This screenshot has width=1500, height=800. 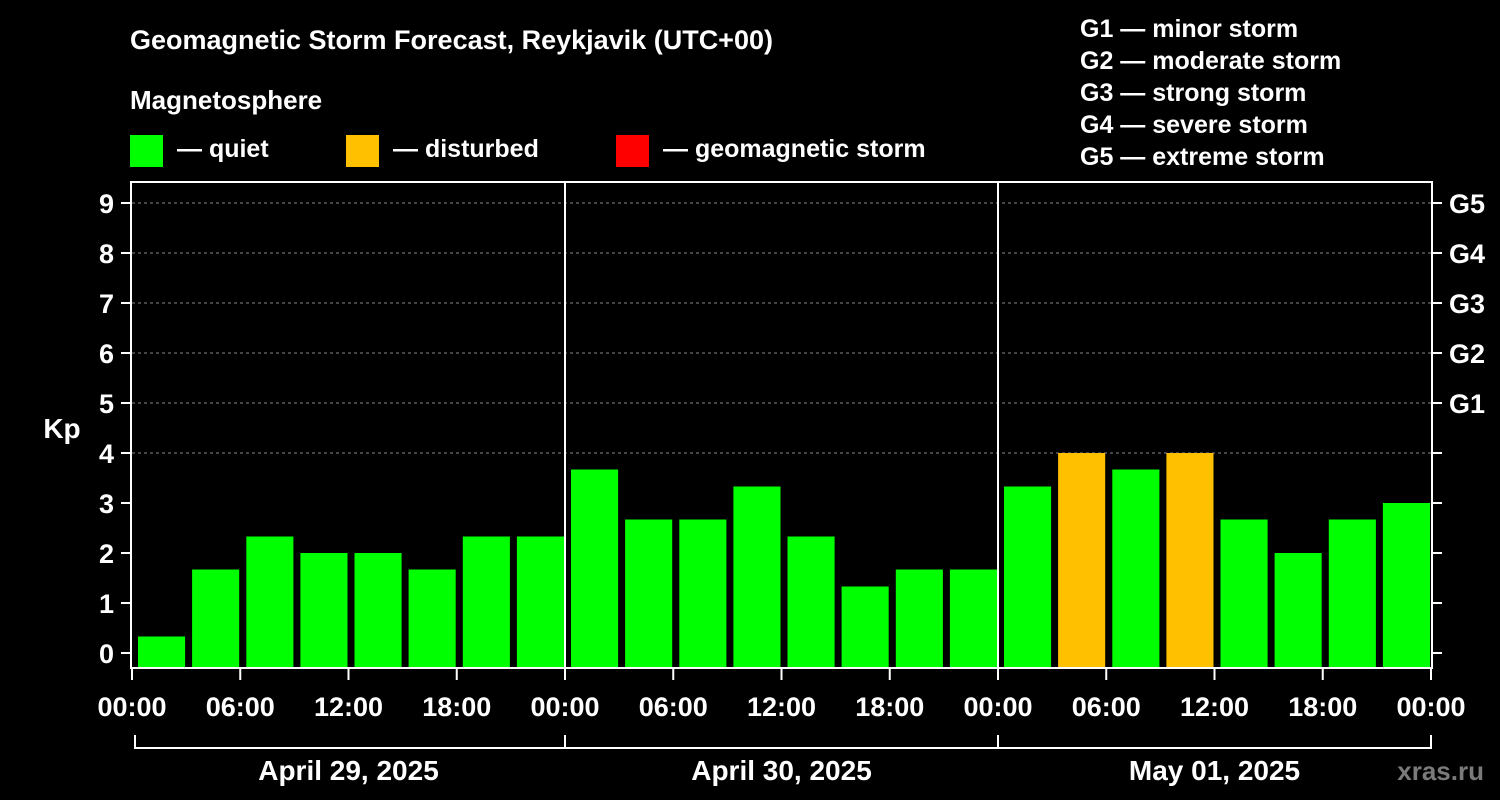 What do you see at coordinates (106, 654) in the screenshot?
I see `y-tick-label-0: 0` at bounding box center [106, 654].